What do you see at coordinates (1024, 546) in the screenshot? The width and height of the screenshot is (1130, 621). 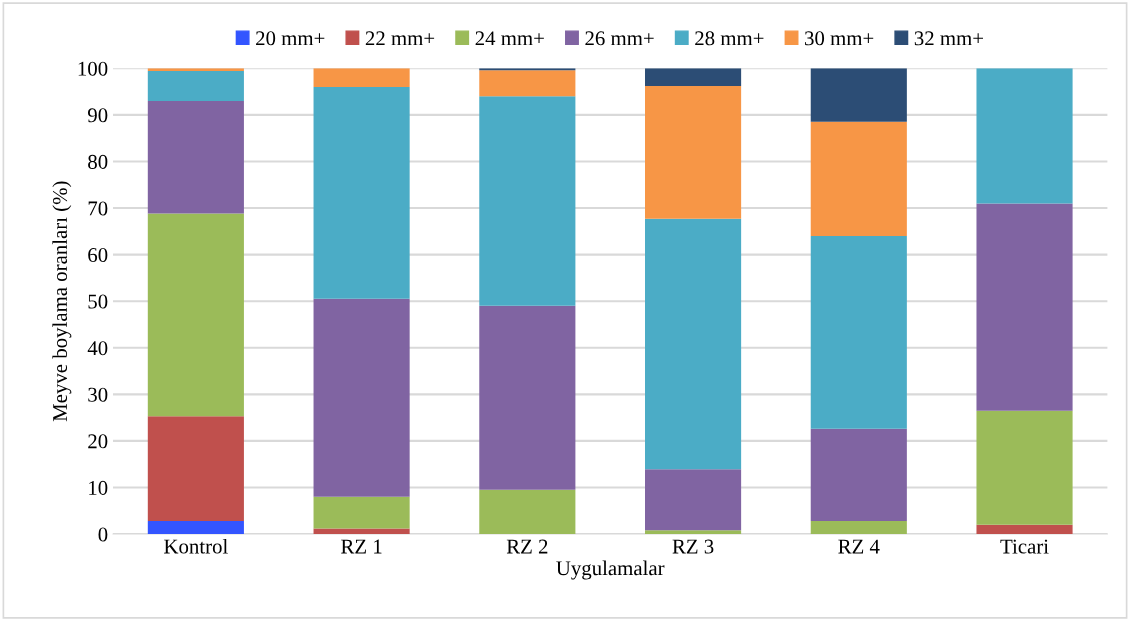 I see `x-tick-label: Ticari` at bounding box center [1024, 546].